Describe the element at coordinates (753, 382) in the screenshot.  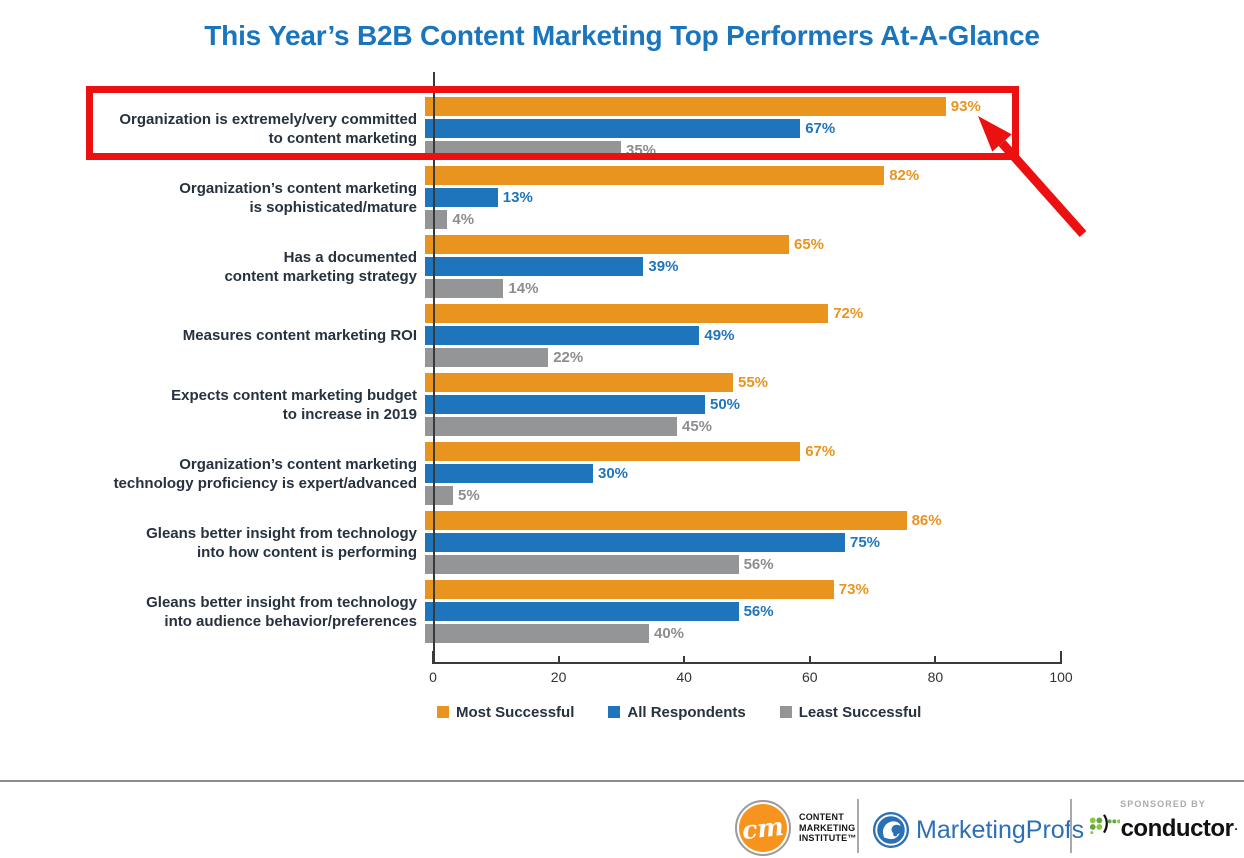
I see `value-label: 55%` at that location.